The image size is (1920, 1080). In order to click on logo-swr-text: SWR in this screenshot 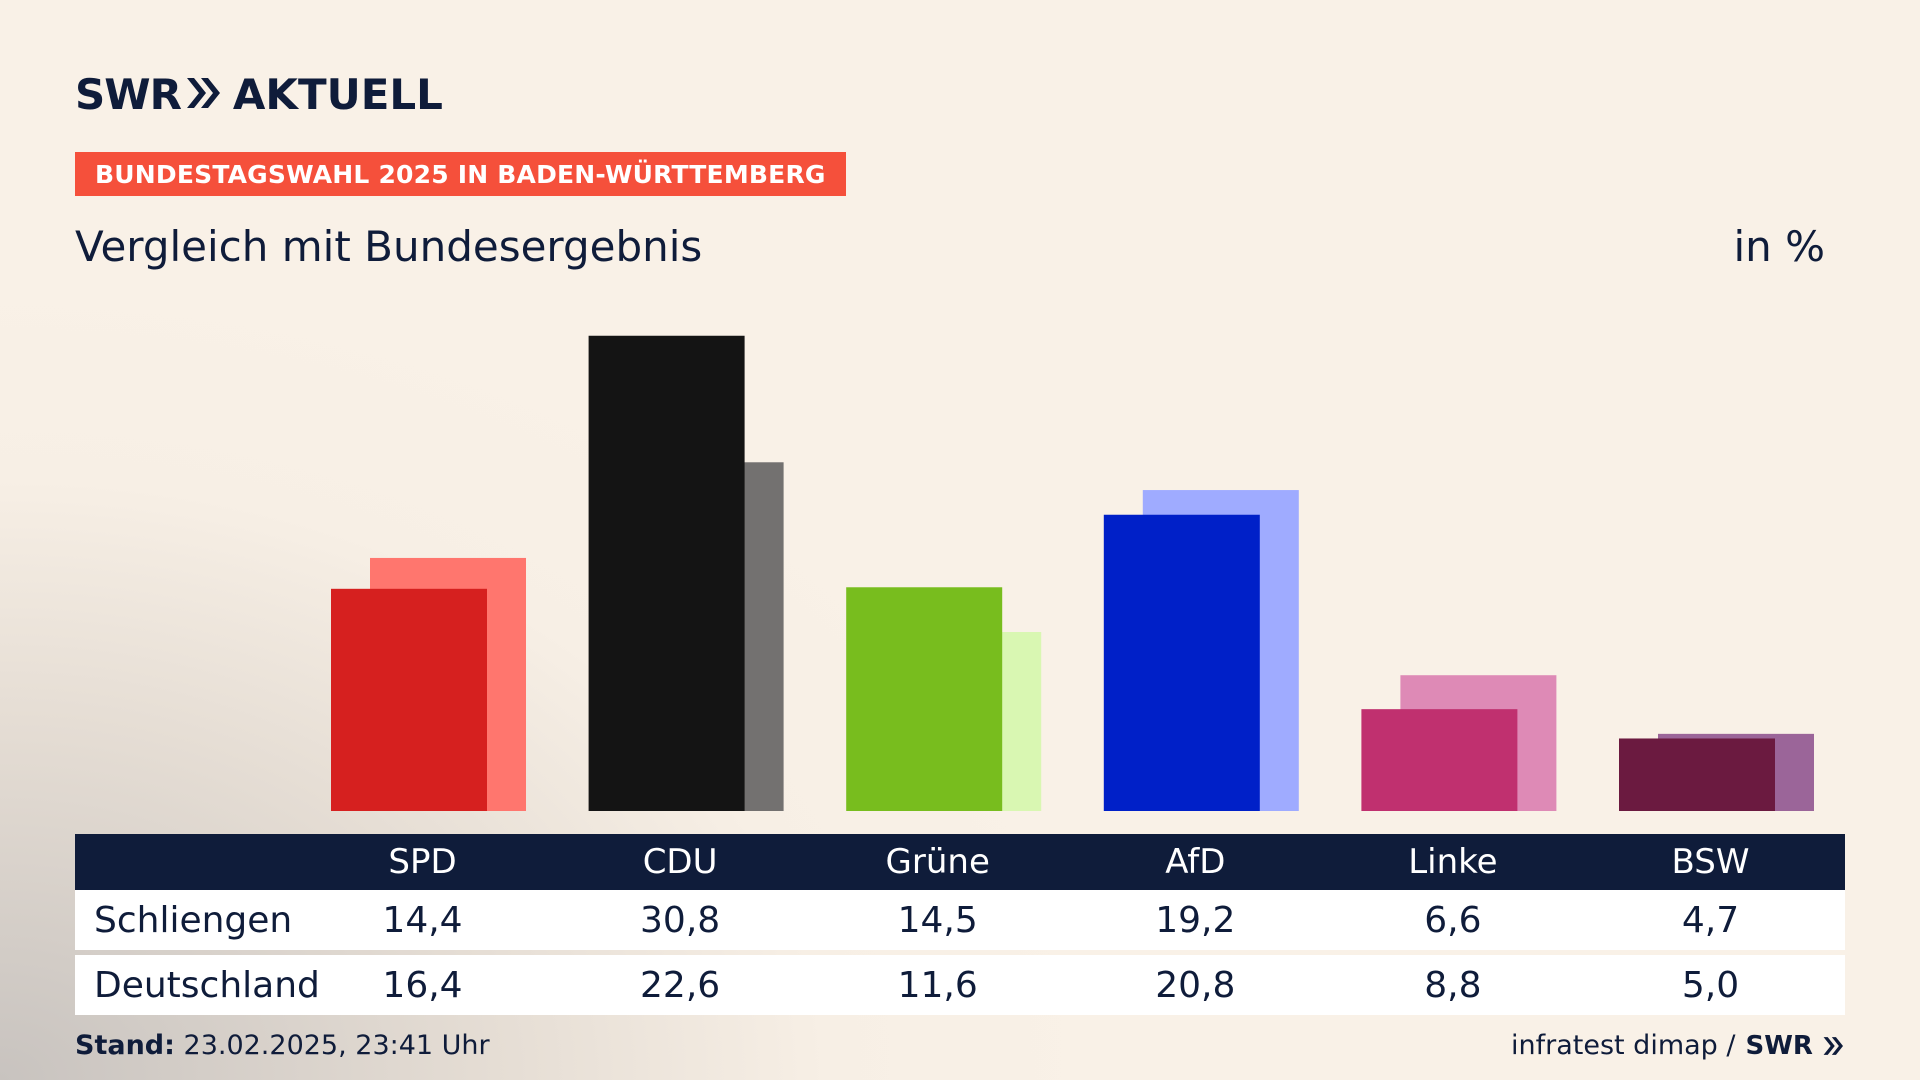, I will do `click(128, 94)`.